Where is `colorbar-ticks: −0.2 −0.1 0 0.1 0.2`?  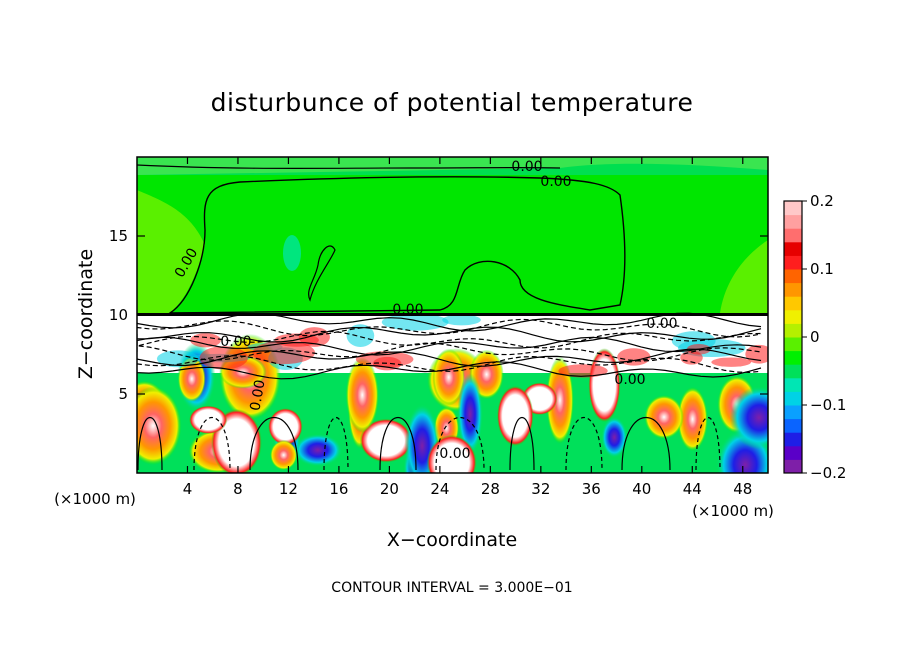 colorbar-ticks: −0.2 −0.1 0 0.1 0.2 is located at coordinates (824, 337).